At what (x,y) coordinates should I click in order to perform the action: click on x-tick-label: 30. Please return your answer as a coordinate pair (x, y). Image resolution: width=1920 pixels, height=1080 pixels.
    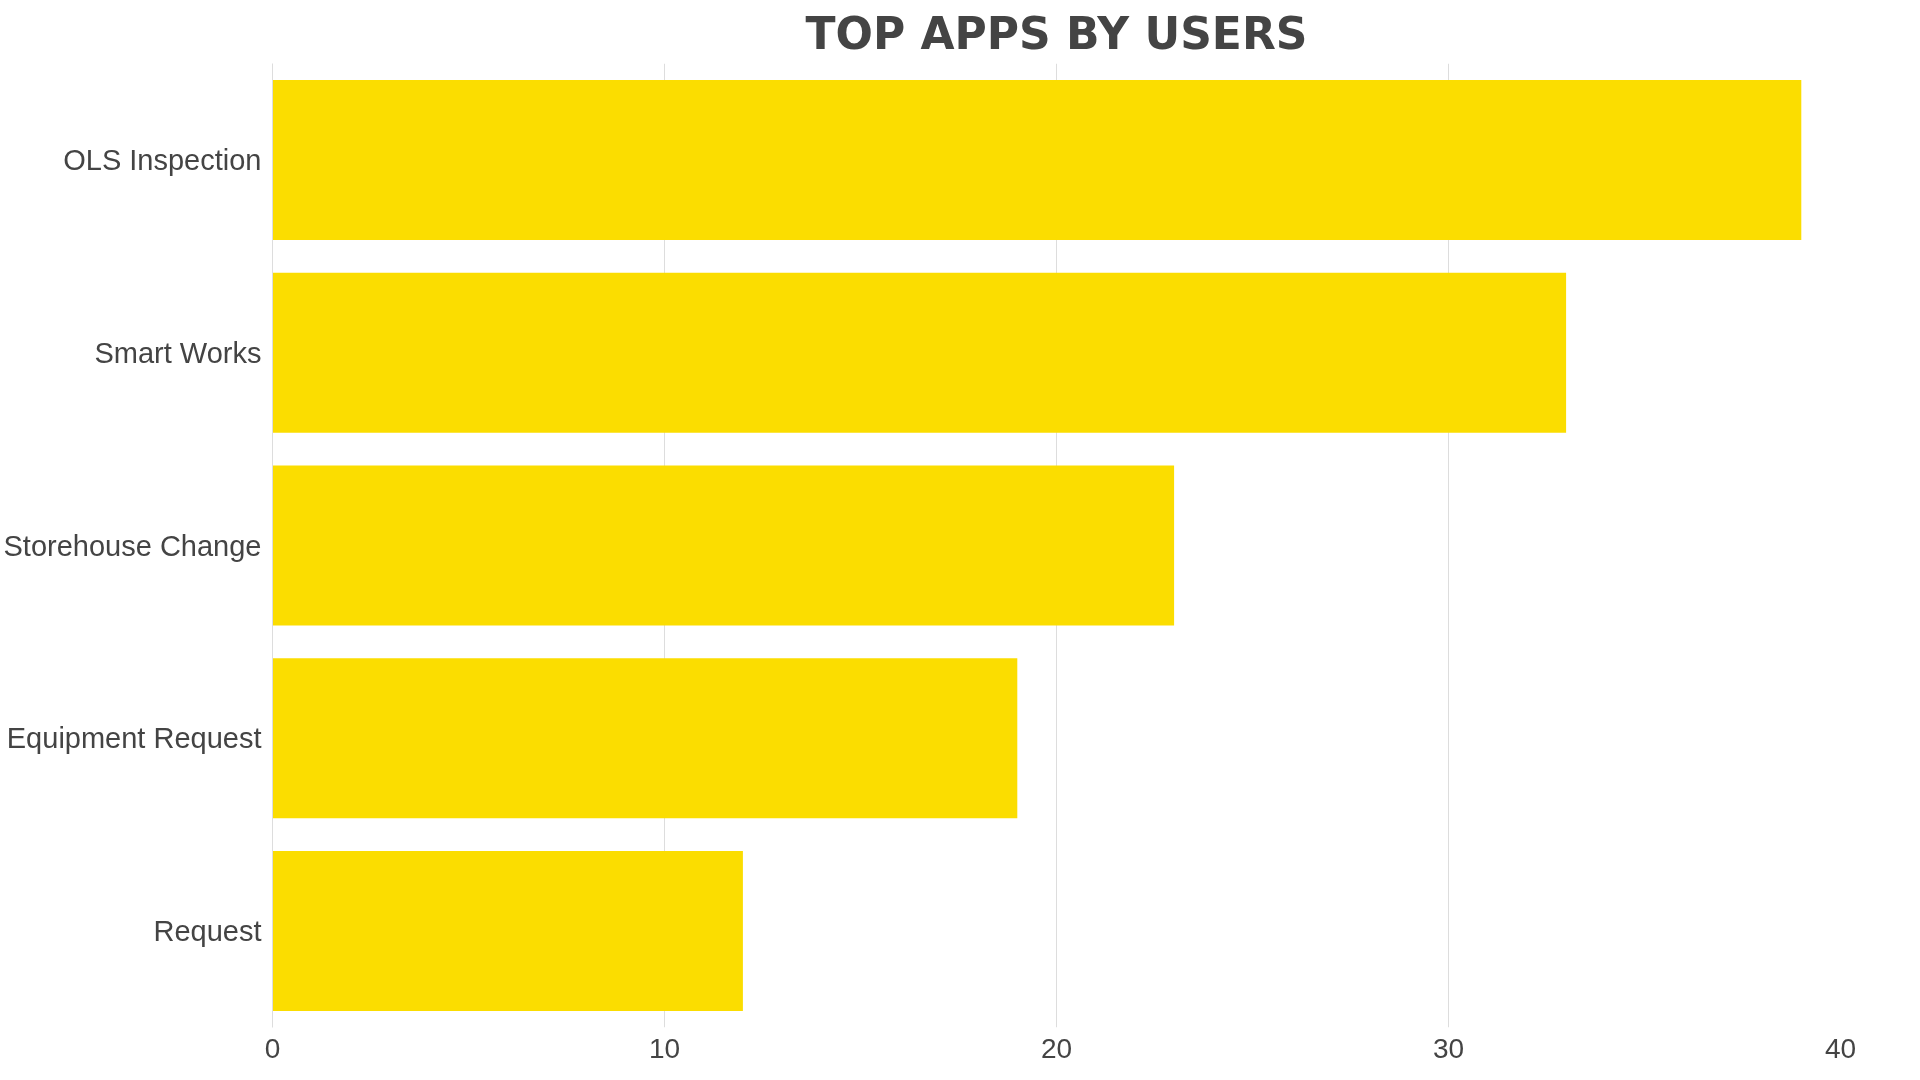
    Looking at the image, I should click on (1448, 1048).